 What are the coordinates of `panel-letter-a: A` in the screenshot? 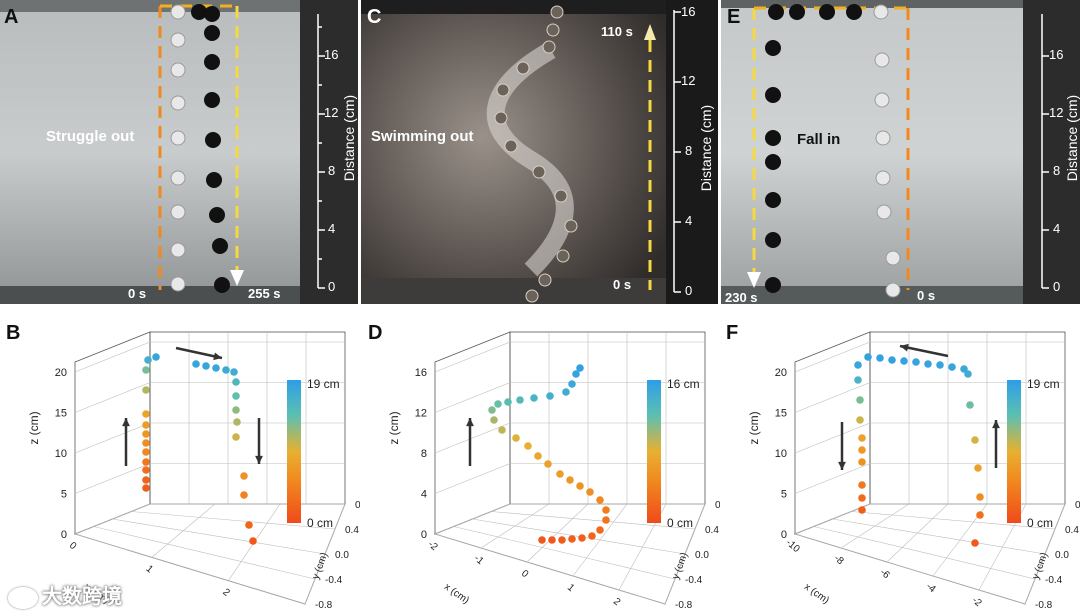 It's located at (11, 17).